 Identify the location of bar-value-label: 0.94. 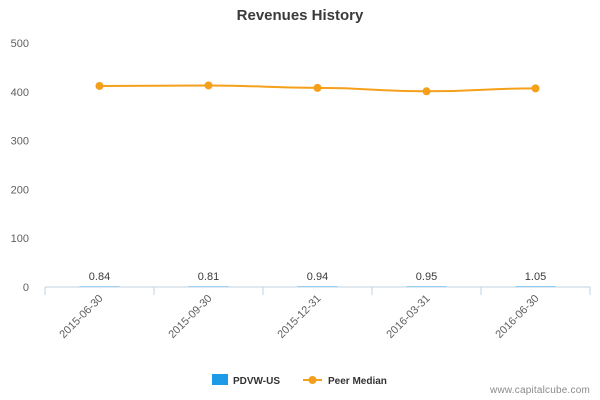
(317, 277).